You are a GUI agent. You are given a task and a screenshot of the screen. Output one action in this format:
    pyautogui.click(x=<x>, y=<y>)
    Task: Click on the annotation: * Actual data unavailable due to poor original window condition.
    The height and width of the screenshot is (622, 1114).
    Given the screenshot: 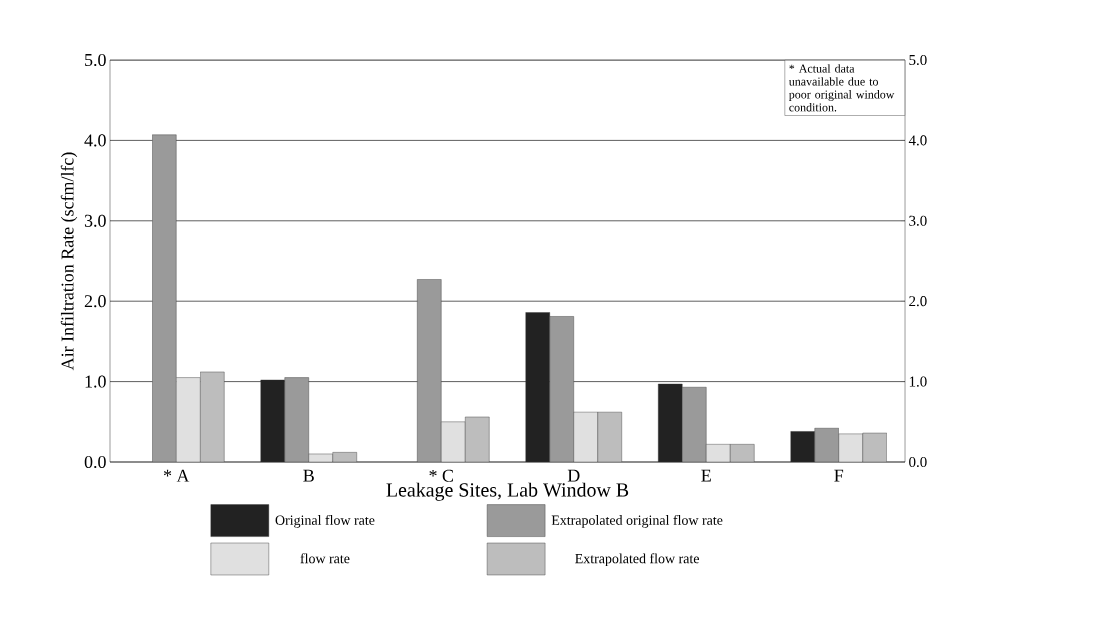 What is the action you would take?
    pyautogui.click(x=841, y=88)
    